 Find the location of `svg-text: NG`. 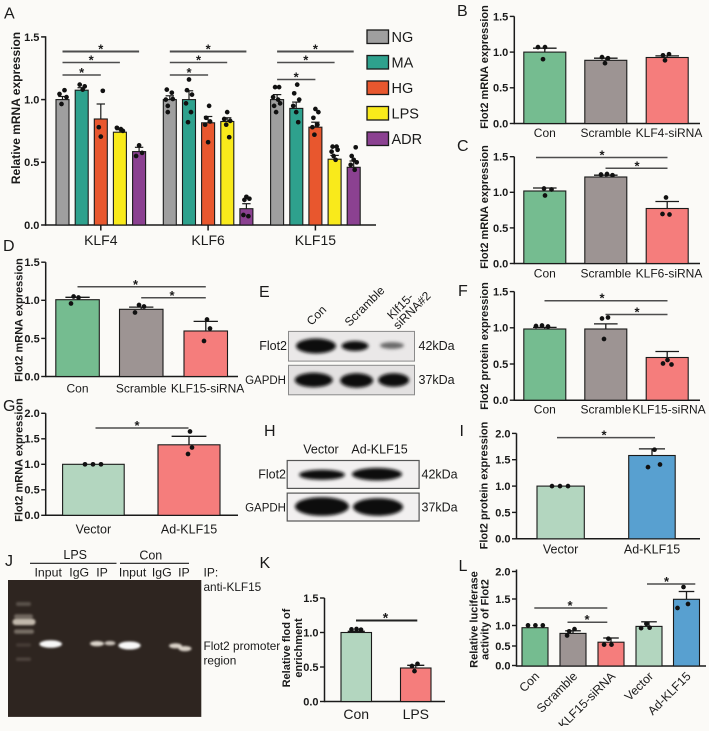

svg-text: NG is located at coordinates (403, 38).